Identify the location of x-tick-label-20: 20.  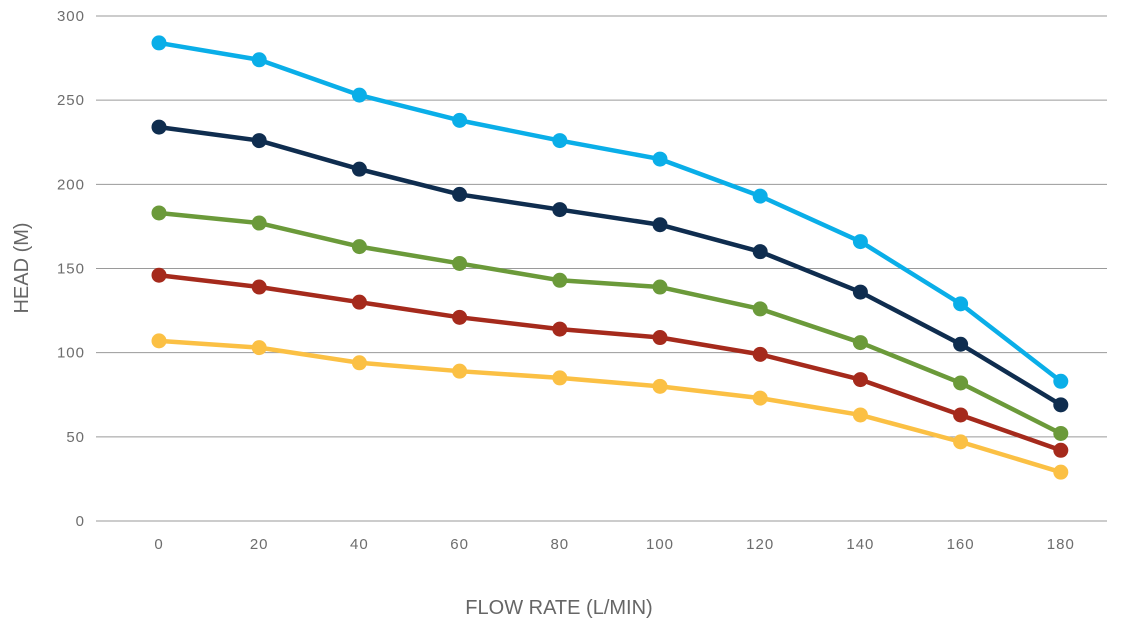
(259, 544).